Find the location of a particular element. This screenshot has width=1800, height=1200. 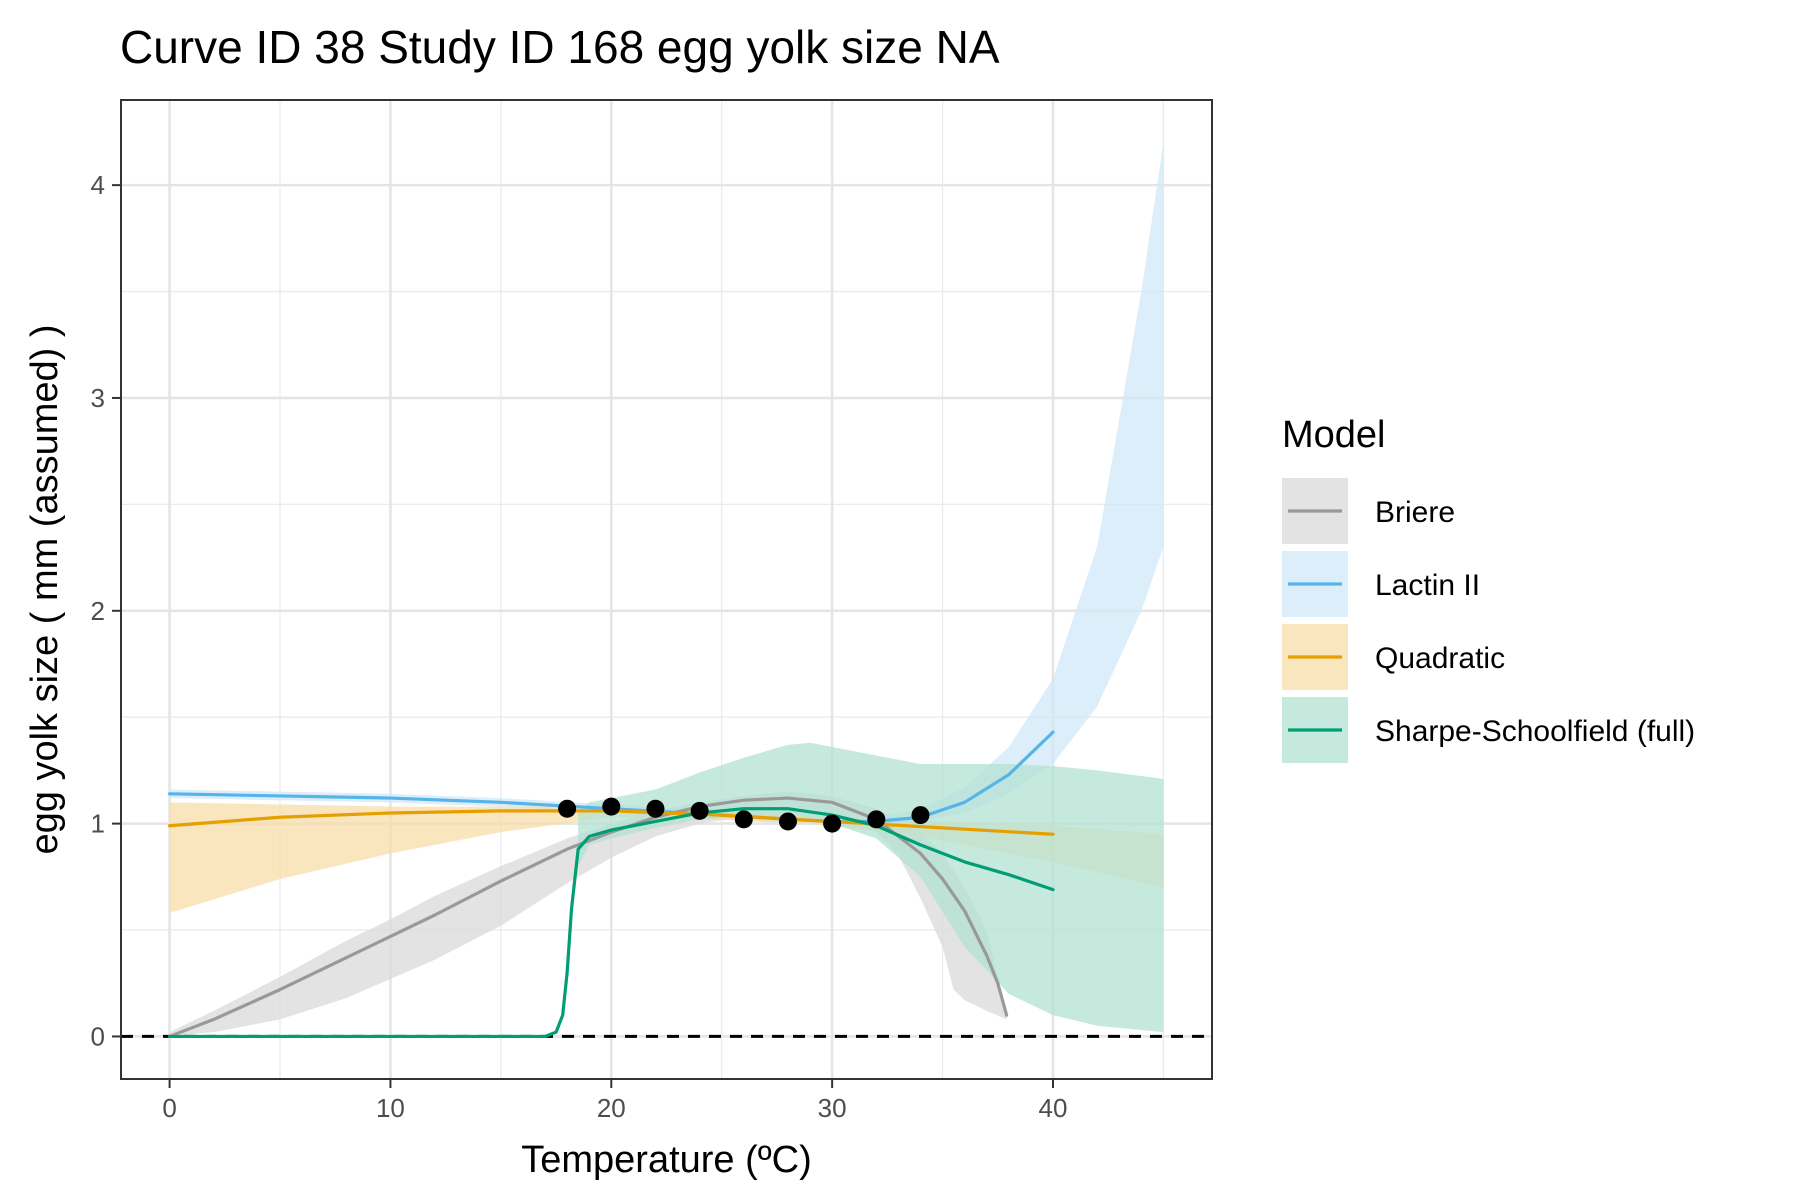

band-briere is located at coordinates (588, 914).